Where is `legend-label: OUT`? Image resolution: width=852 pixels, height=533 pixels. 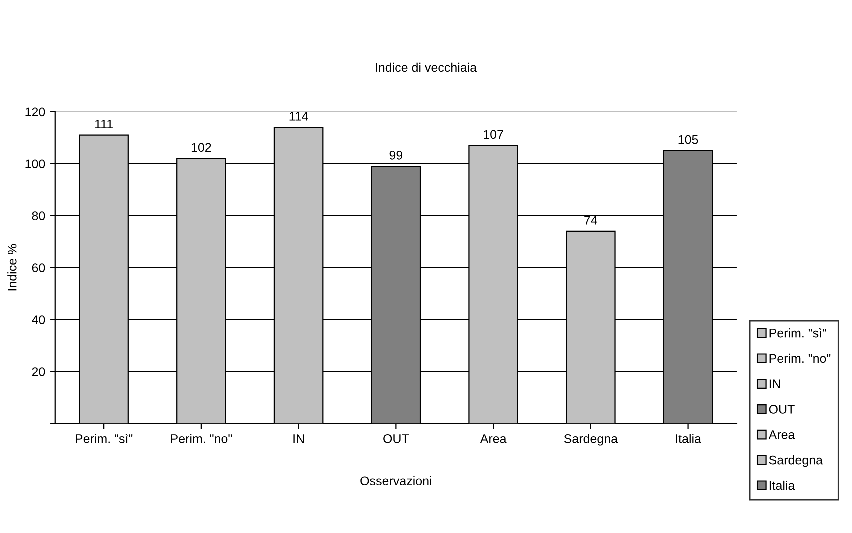 legend-label: OUT is located at coordinates (782, 409).